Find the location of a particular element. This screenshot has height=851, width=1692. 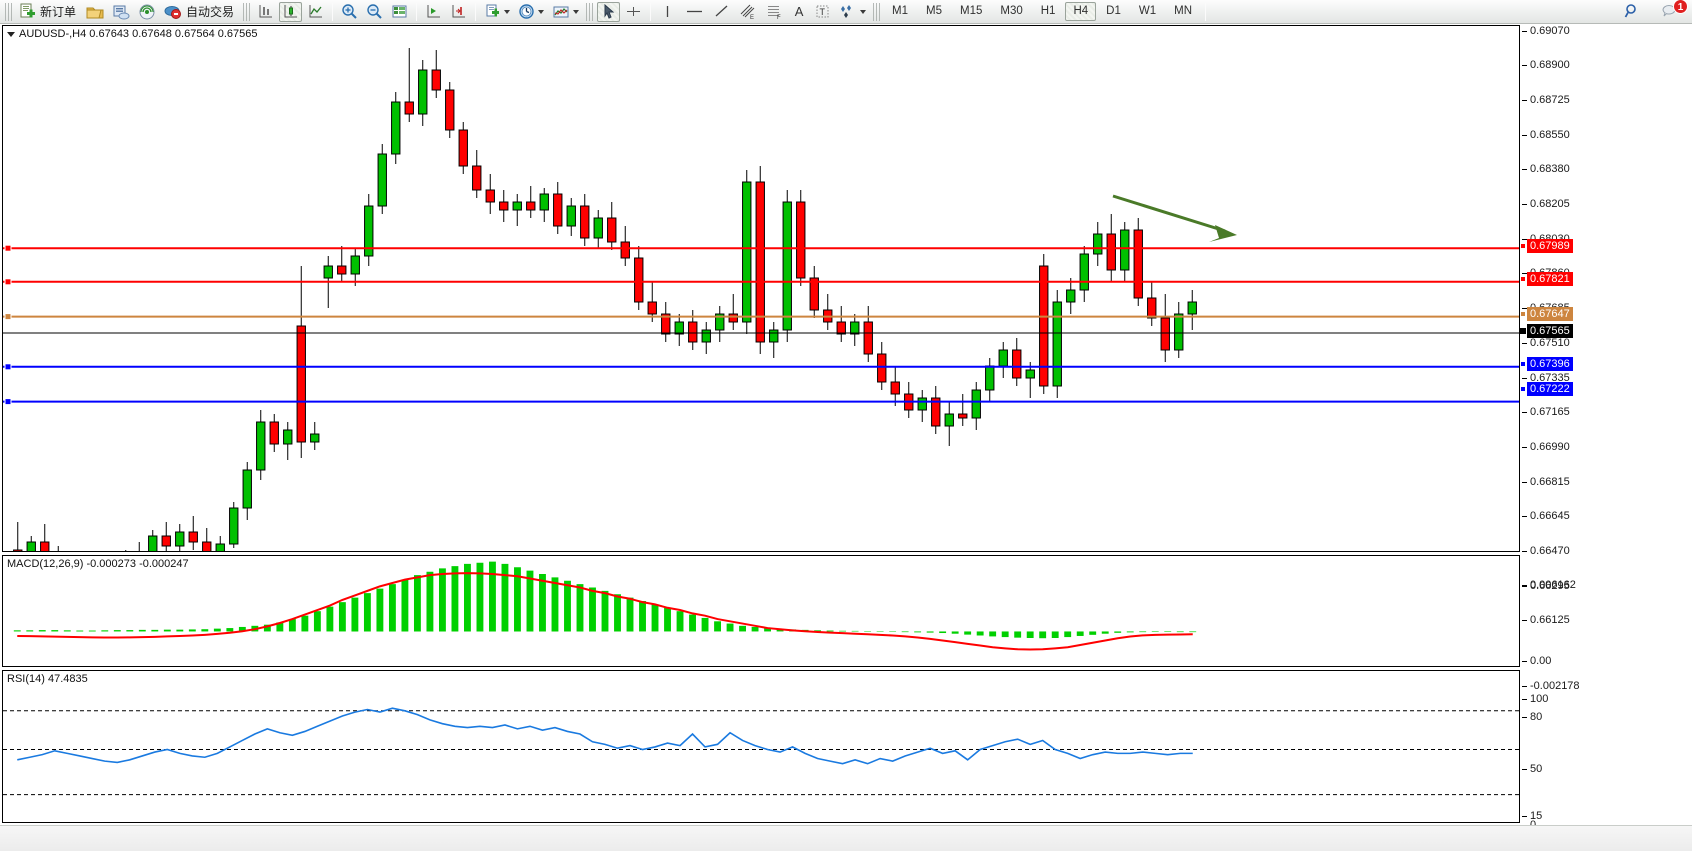

timeframe-group: M1 M5 M15 M30 H1 H4 D1 W1 MN is located at coordinates (1042, 11).